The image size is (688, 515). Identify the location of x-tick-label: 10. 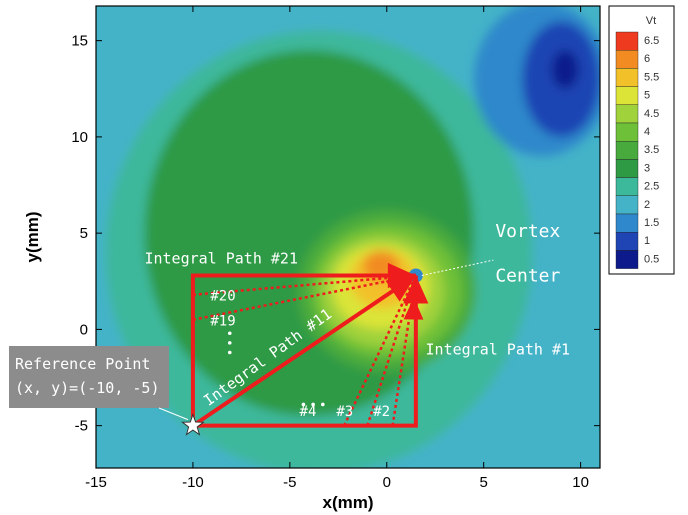
(580, 482).